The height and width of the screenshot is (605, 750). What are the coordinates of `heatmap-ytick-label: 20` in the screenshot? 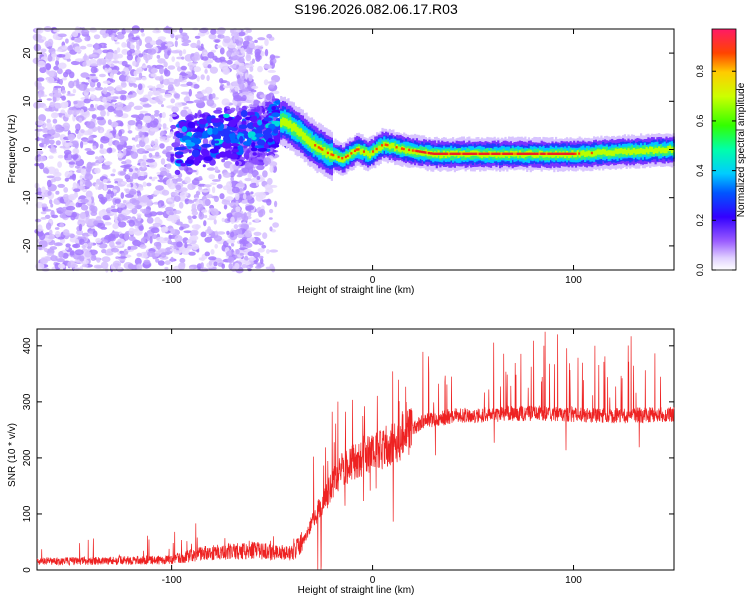 It's located at (27, 53).